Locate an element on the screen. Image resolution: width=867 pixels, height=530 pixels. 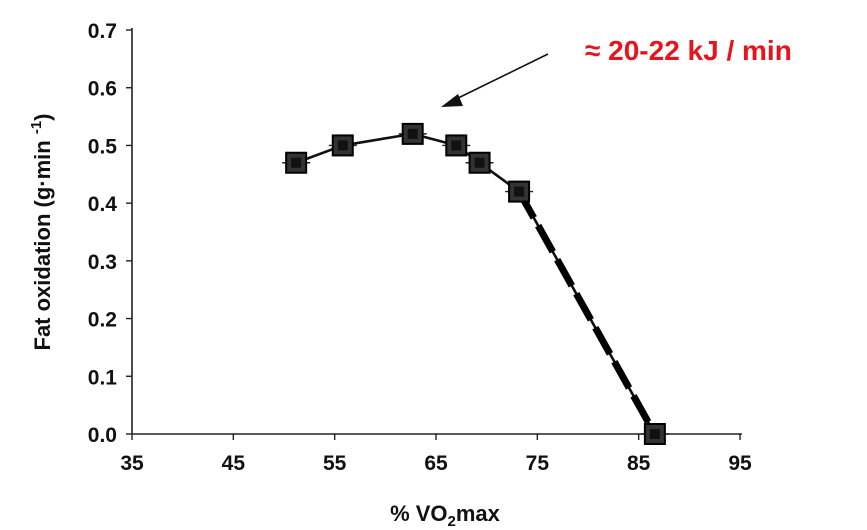
x-tick-label: 45 is located at coordinates (234, 463).